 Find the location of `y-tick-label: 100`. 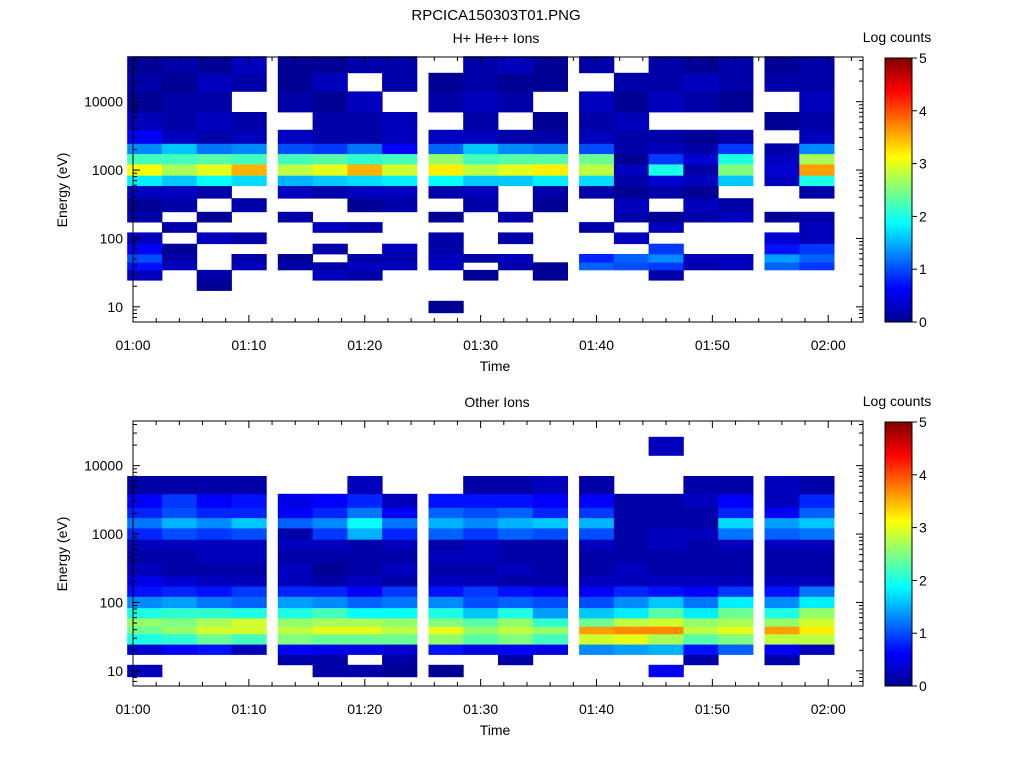

y-tick-label: 100 is located at coordinates (112, 238).